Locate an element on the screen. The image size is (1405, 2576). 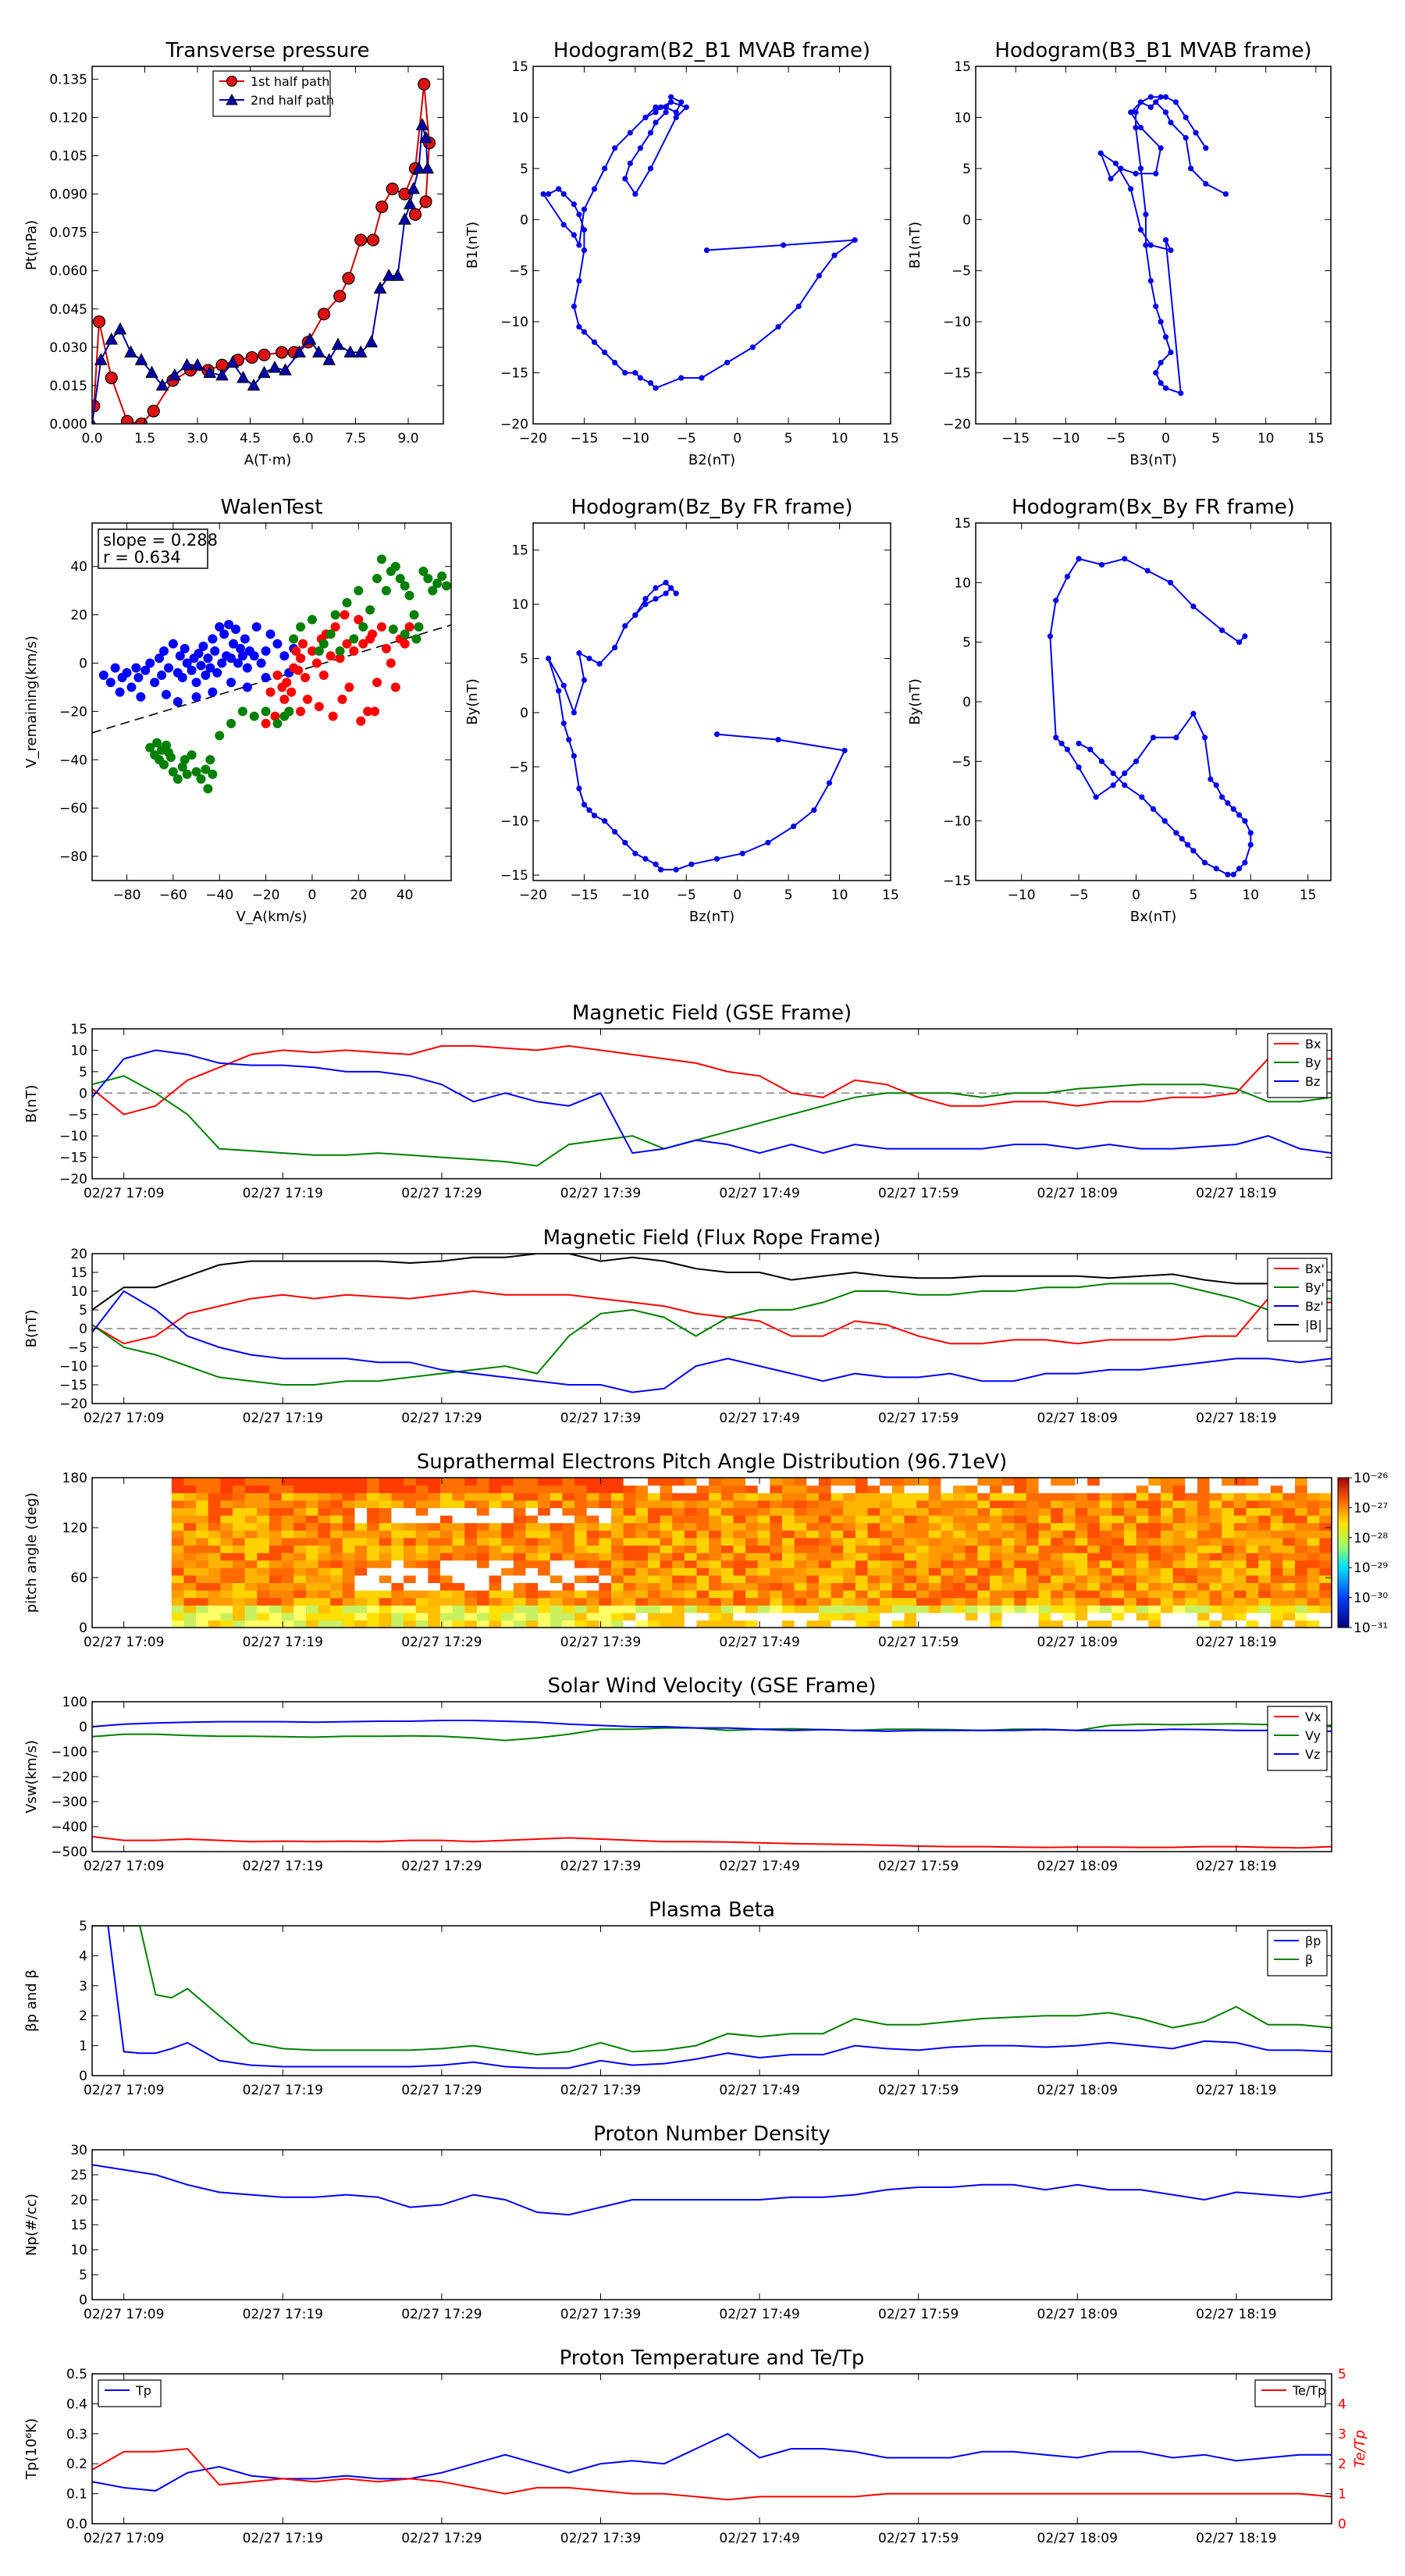
x-tick-label: 0.0 is located at coordinates (91, 439).